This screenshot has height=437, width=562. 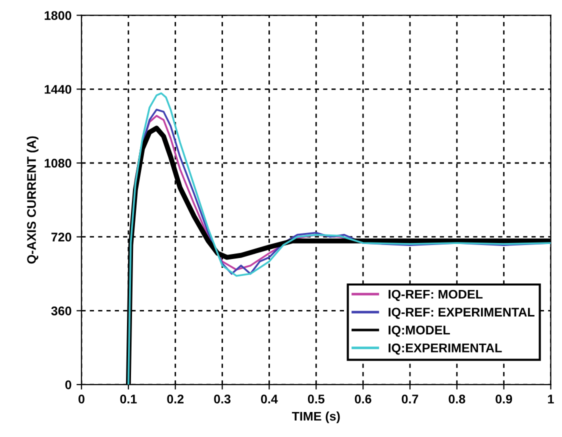 I want to click on x-tick-label: 0.6, so click(x=363, y=399).